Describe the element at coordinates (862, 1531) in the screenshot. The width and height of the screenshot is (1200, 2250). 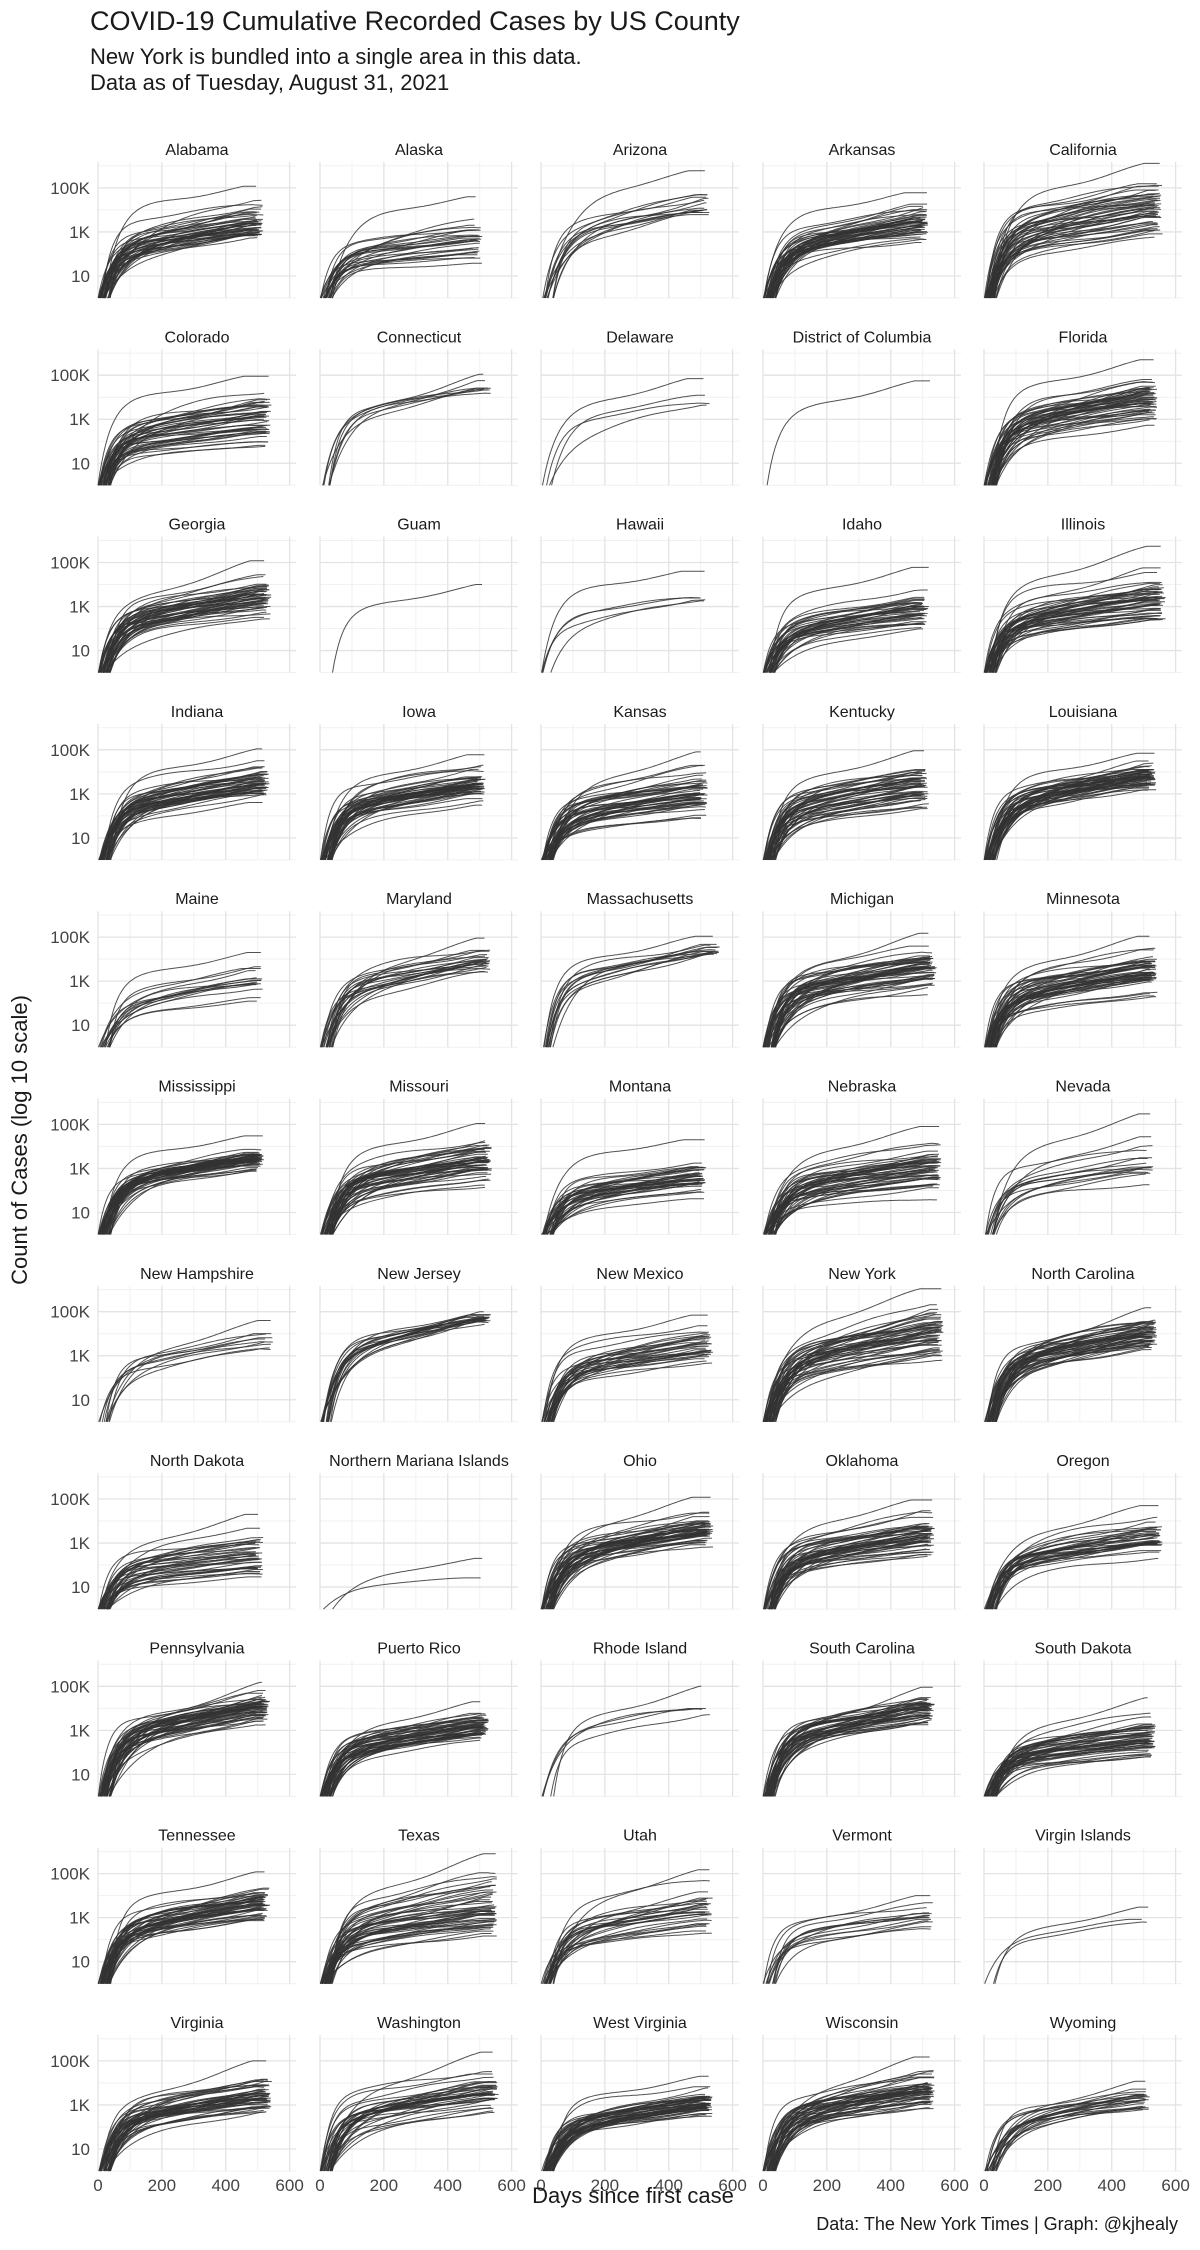
I see `facet-panel-oklahoma: Oklahoma` at that location.